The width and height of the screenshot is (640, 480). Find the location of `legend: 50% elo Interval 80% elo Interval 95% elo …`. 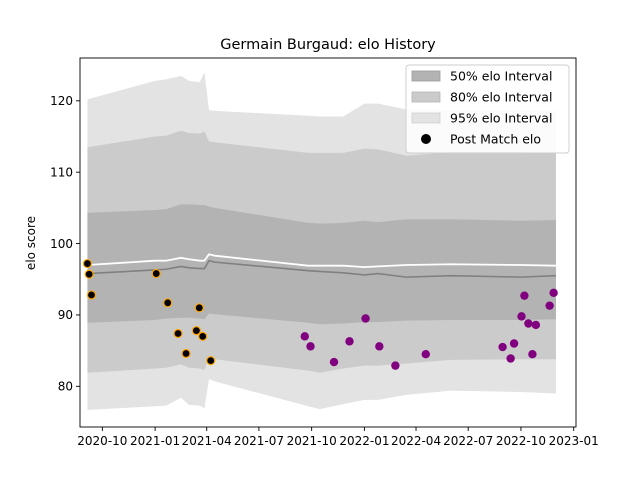

legend: 50% elo Interval 80% elo Interval 95% elo … is located at coordinates (487, 109).